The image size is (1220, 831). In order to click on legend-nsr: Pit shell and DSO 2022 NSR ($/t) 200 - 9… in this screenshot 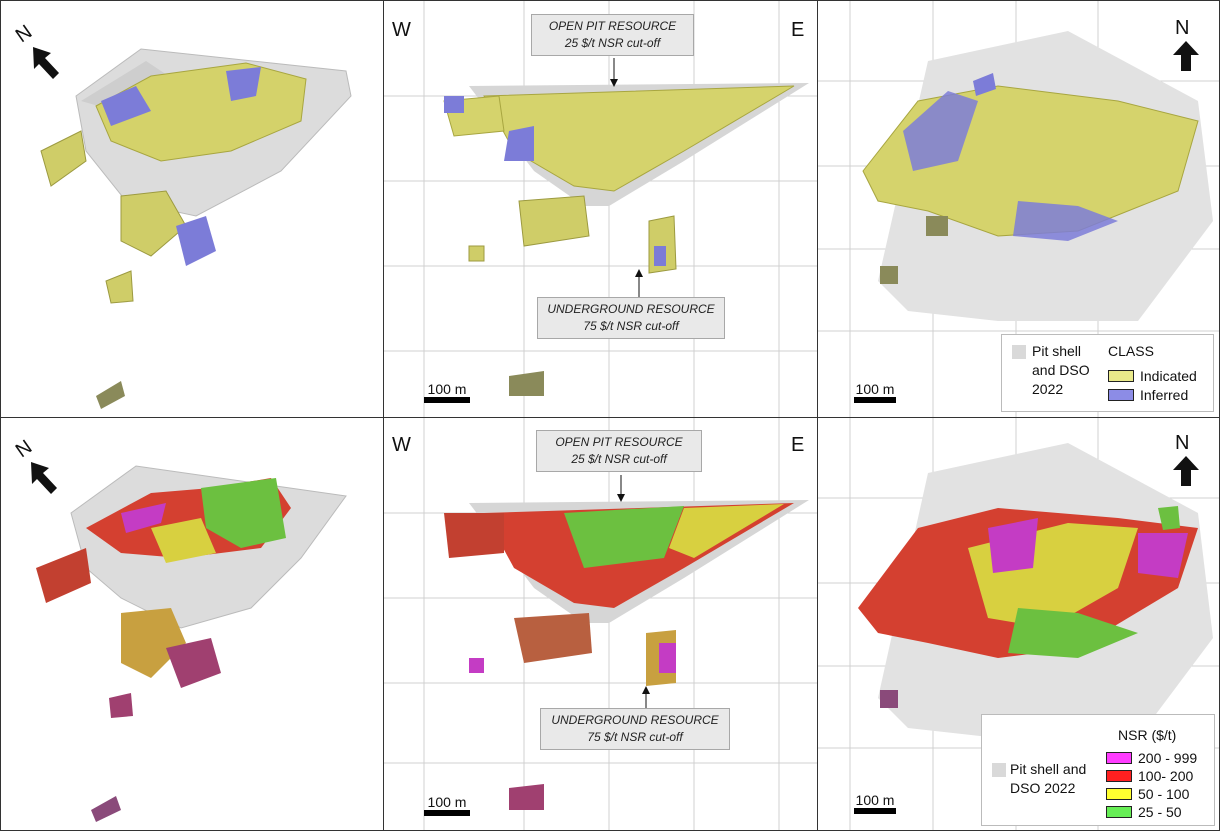, I will do `click(1098, 770)`.